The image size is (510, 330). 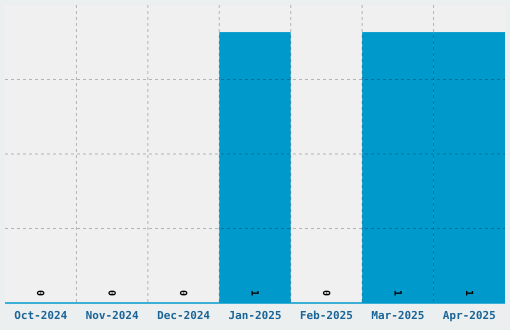 I want to click on x-tick-label: Apr-2025, so click(x=469, y=315).